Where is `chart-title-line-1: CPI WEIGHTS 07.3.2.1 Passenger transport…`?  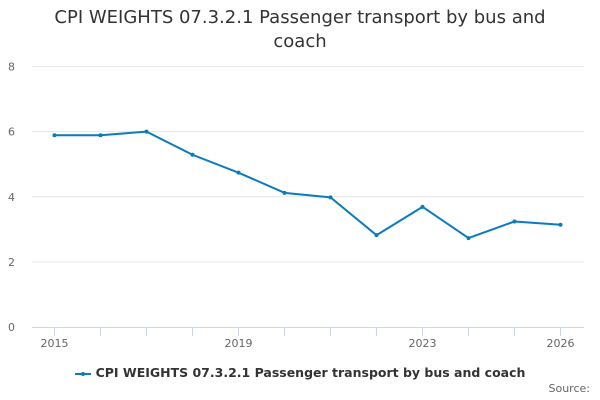
chart-title-line-1: CPI WEIGHTS 07.3.2.1 Passenger transport… is located at coordinates (300, 17).